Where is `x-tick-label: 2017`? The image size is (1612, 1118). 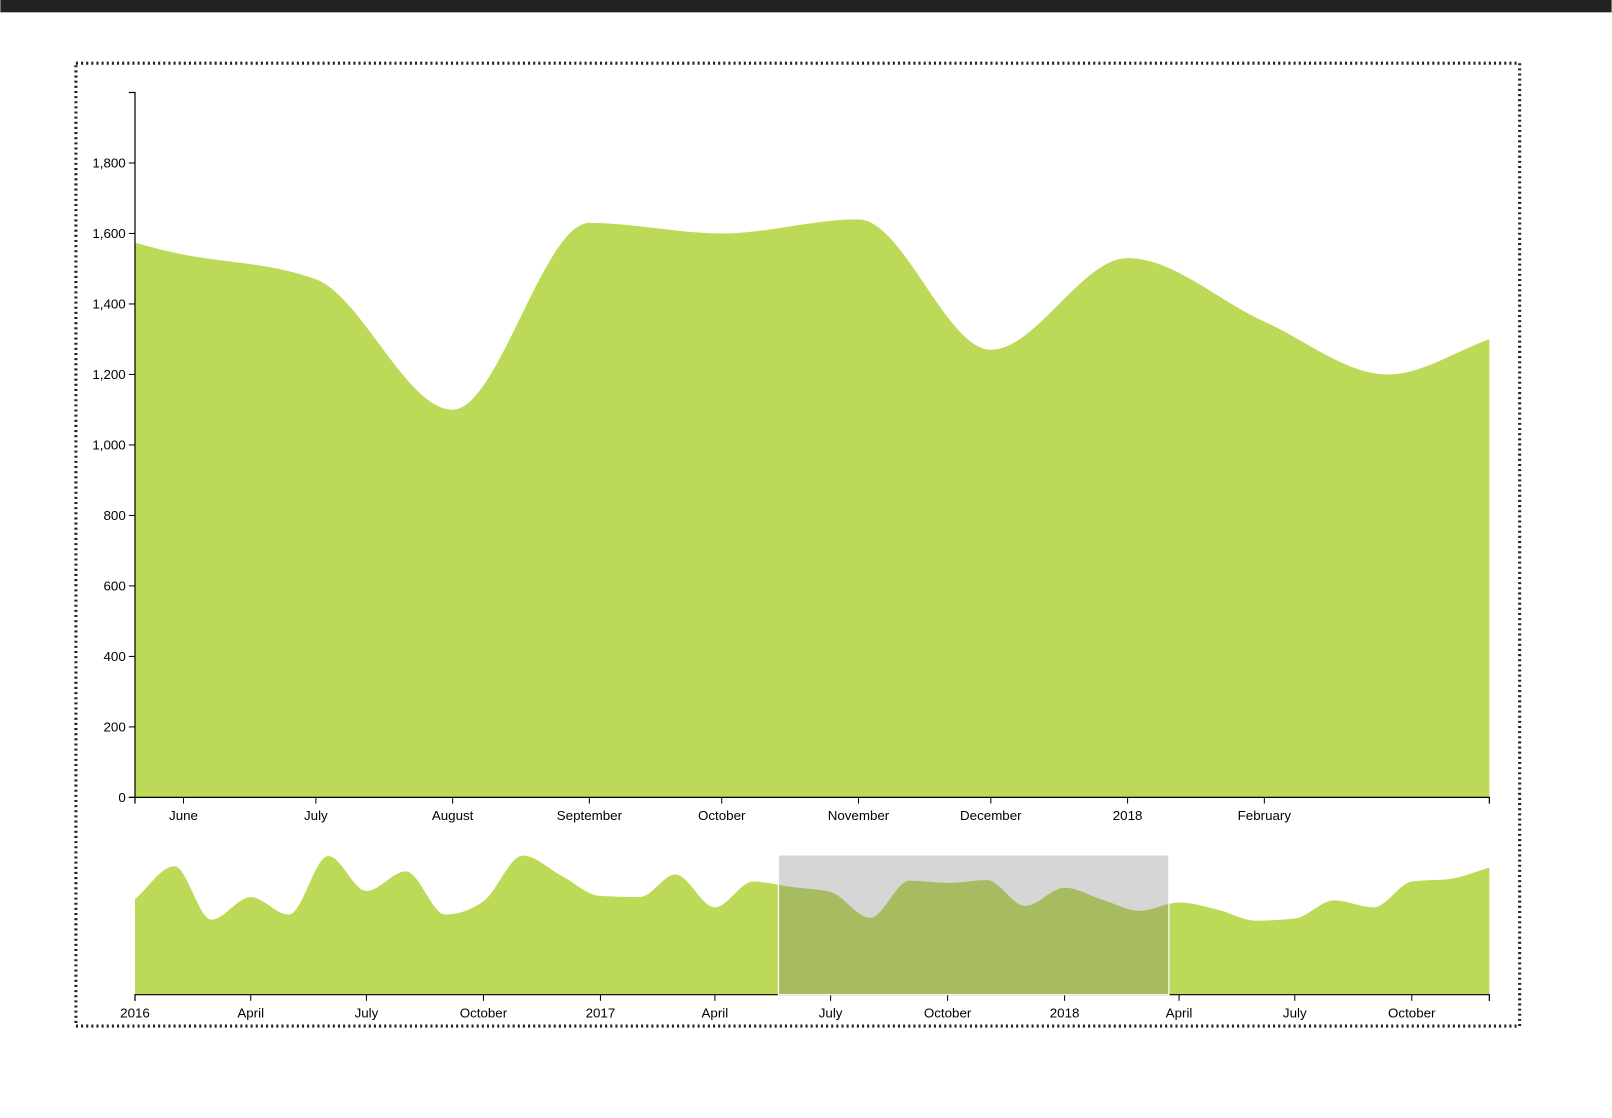 x-tick-label: 2017 is located at coordinates (601, 1012).